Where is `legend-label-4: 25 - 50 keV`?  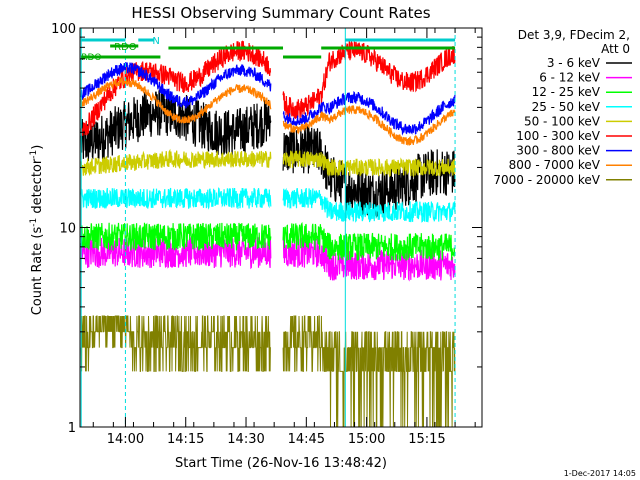 legend-label-4: 25 - 50 keV is located at coordinates (566, 107).